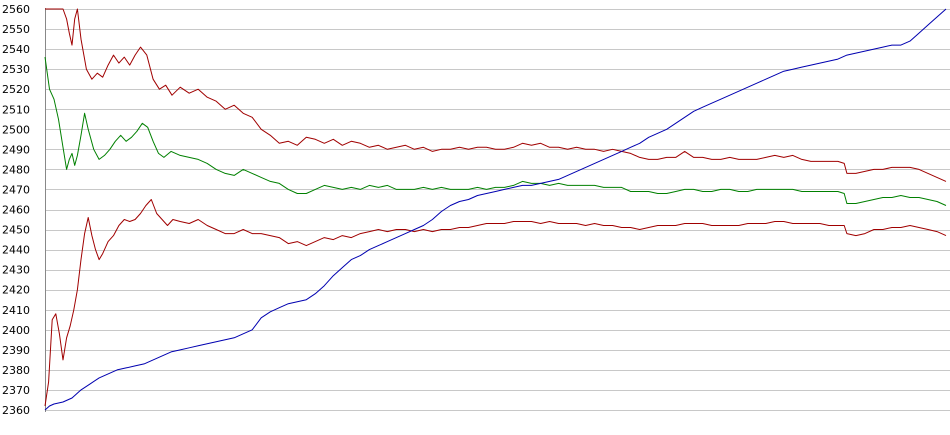 The height and width of the screenshot is (435, 950). What do you see at coordinates (16, 29) in the screenshot?
I see `y-tick-label: 2550` at bounding box center [16, 29].